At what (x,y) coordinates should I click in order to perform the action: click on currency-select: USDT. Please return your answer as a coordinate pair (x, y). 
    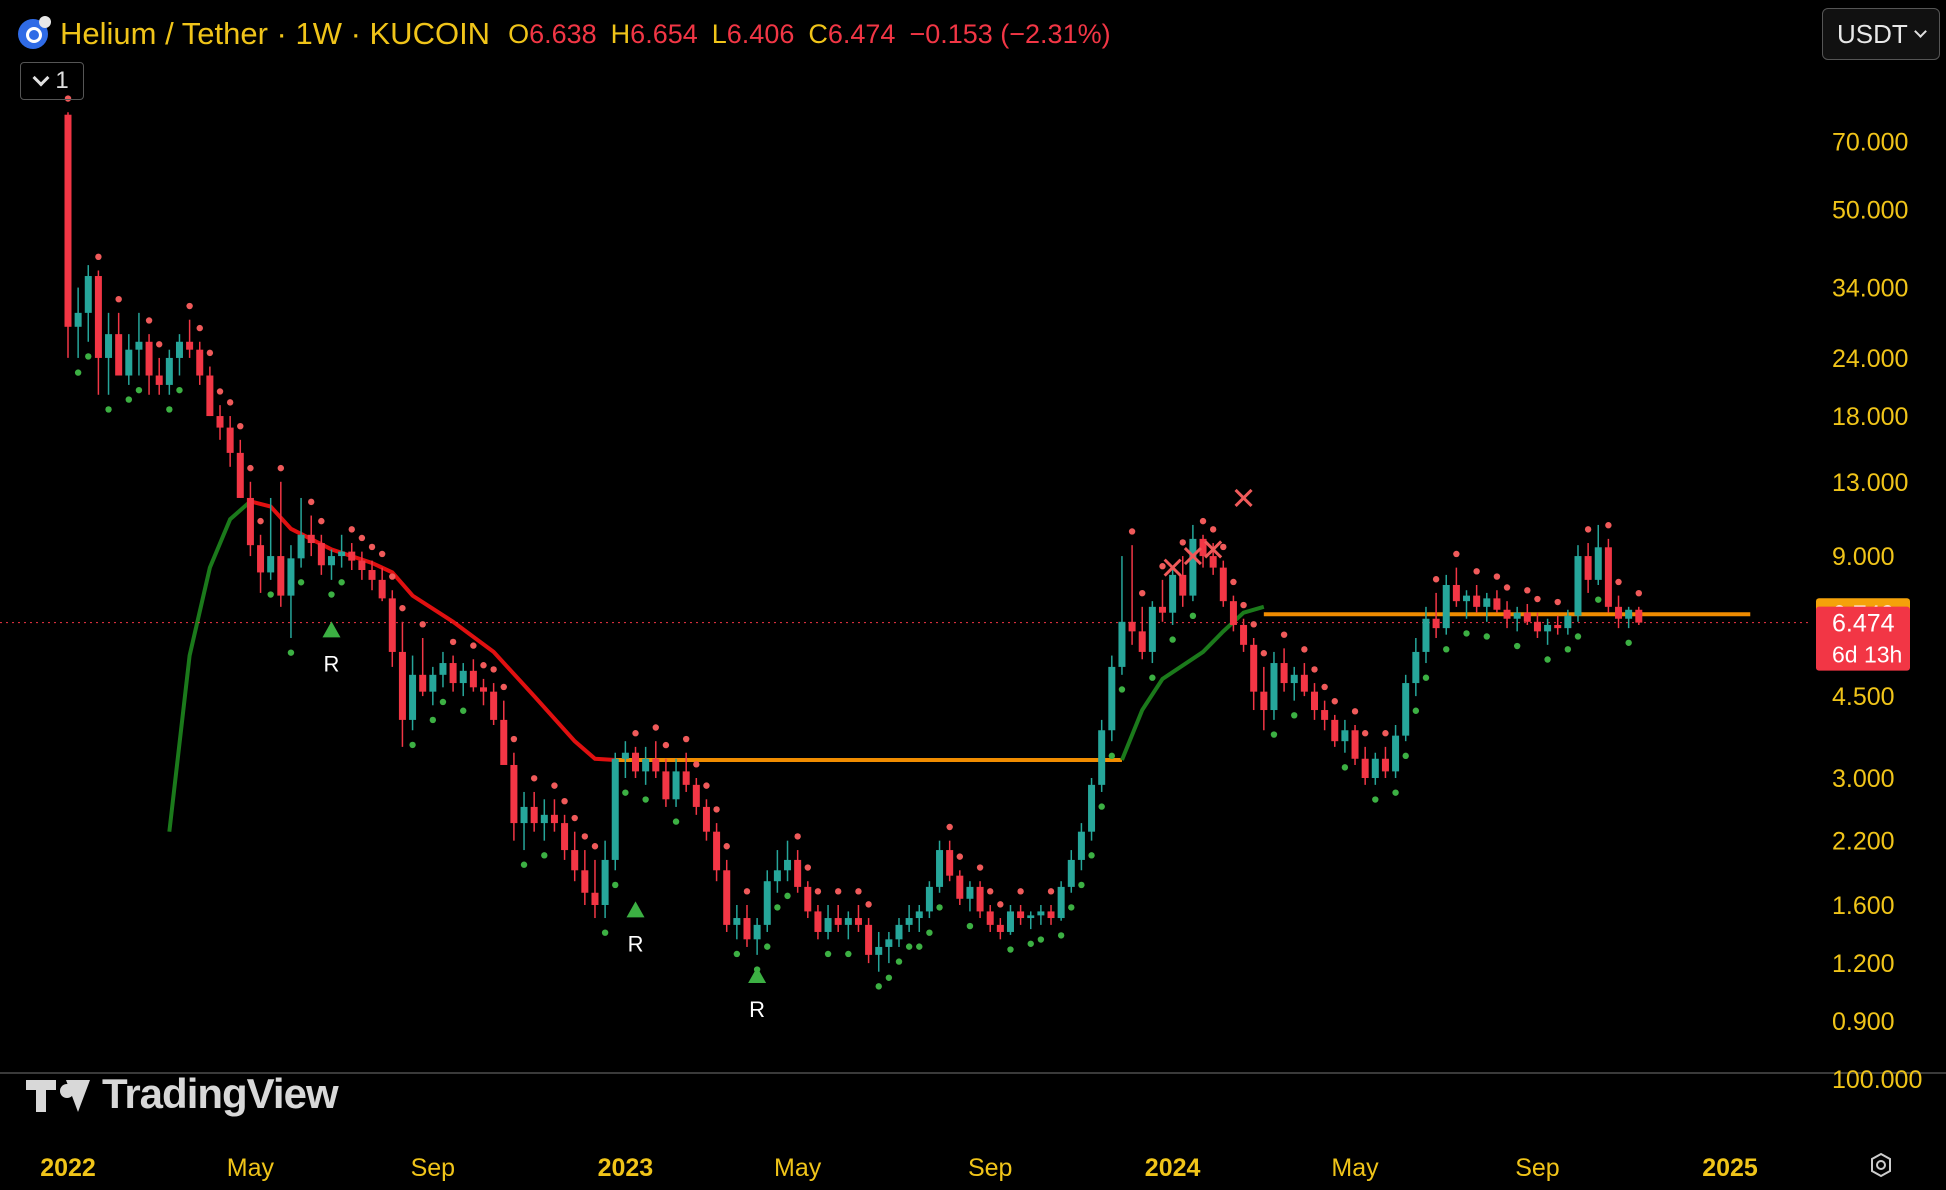
    Looking at the image, I should click on (1881, 34).